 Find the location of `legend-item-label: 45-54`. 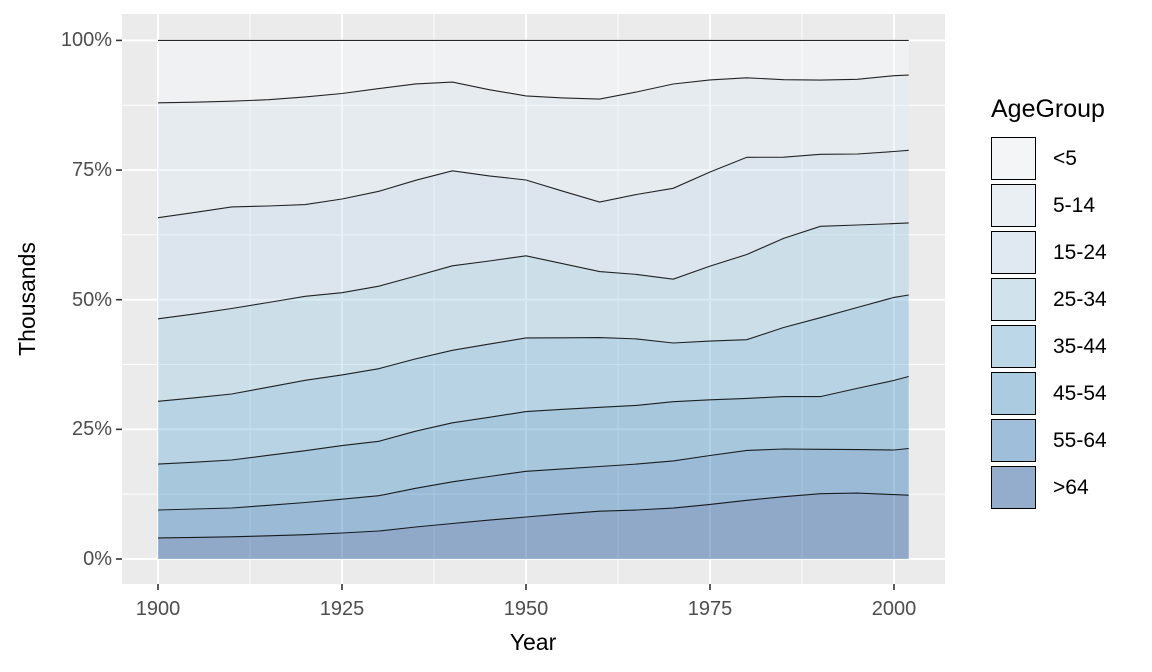

legend-item-label: 45-54 is located at coordinates (1080, 393).